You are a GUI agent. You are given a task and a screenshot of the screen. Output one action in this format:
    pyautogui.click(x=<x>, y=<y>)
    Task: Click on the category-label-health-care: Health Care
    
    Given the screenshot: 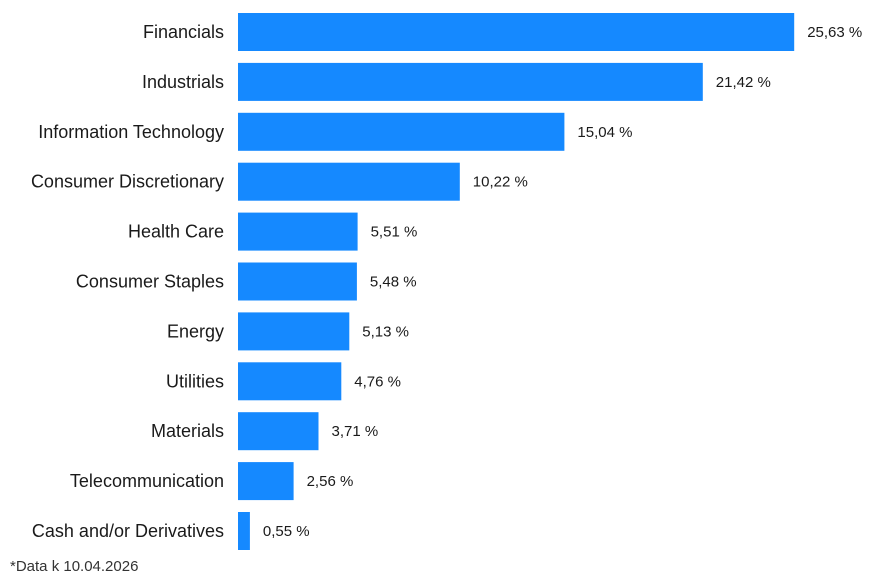 What is the action you would take?
    pyautogui.click(x=176, y=232)
    